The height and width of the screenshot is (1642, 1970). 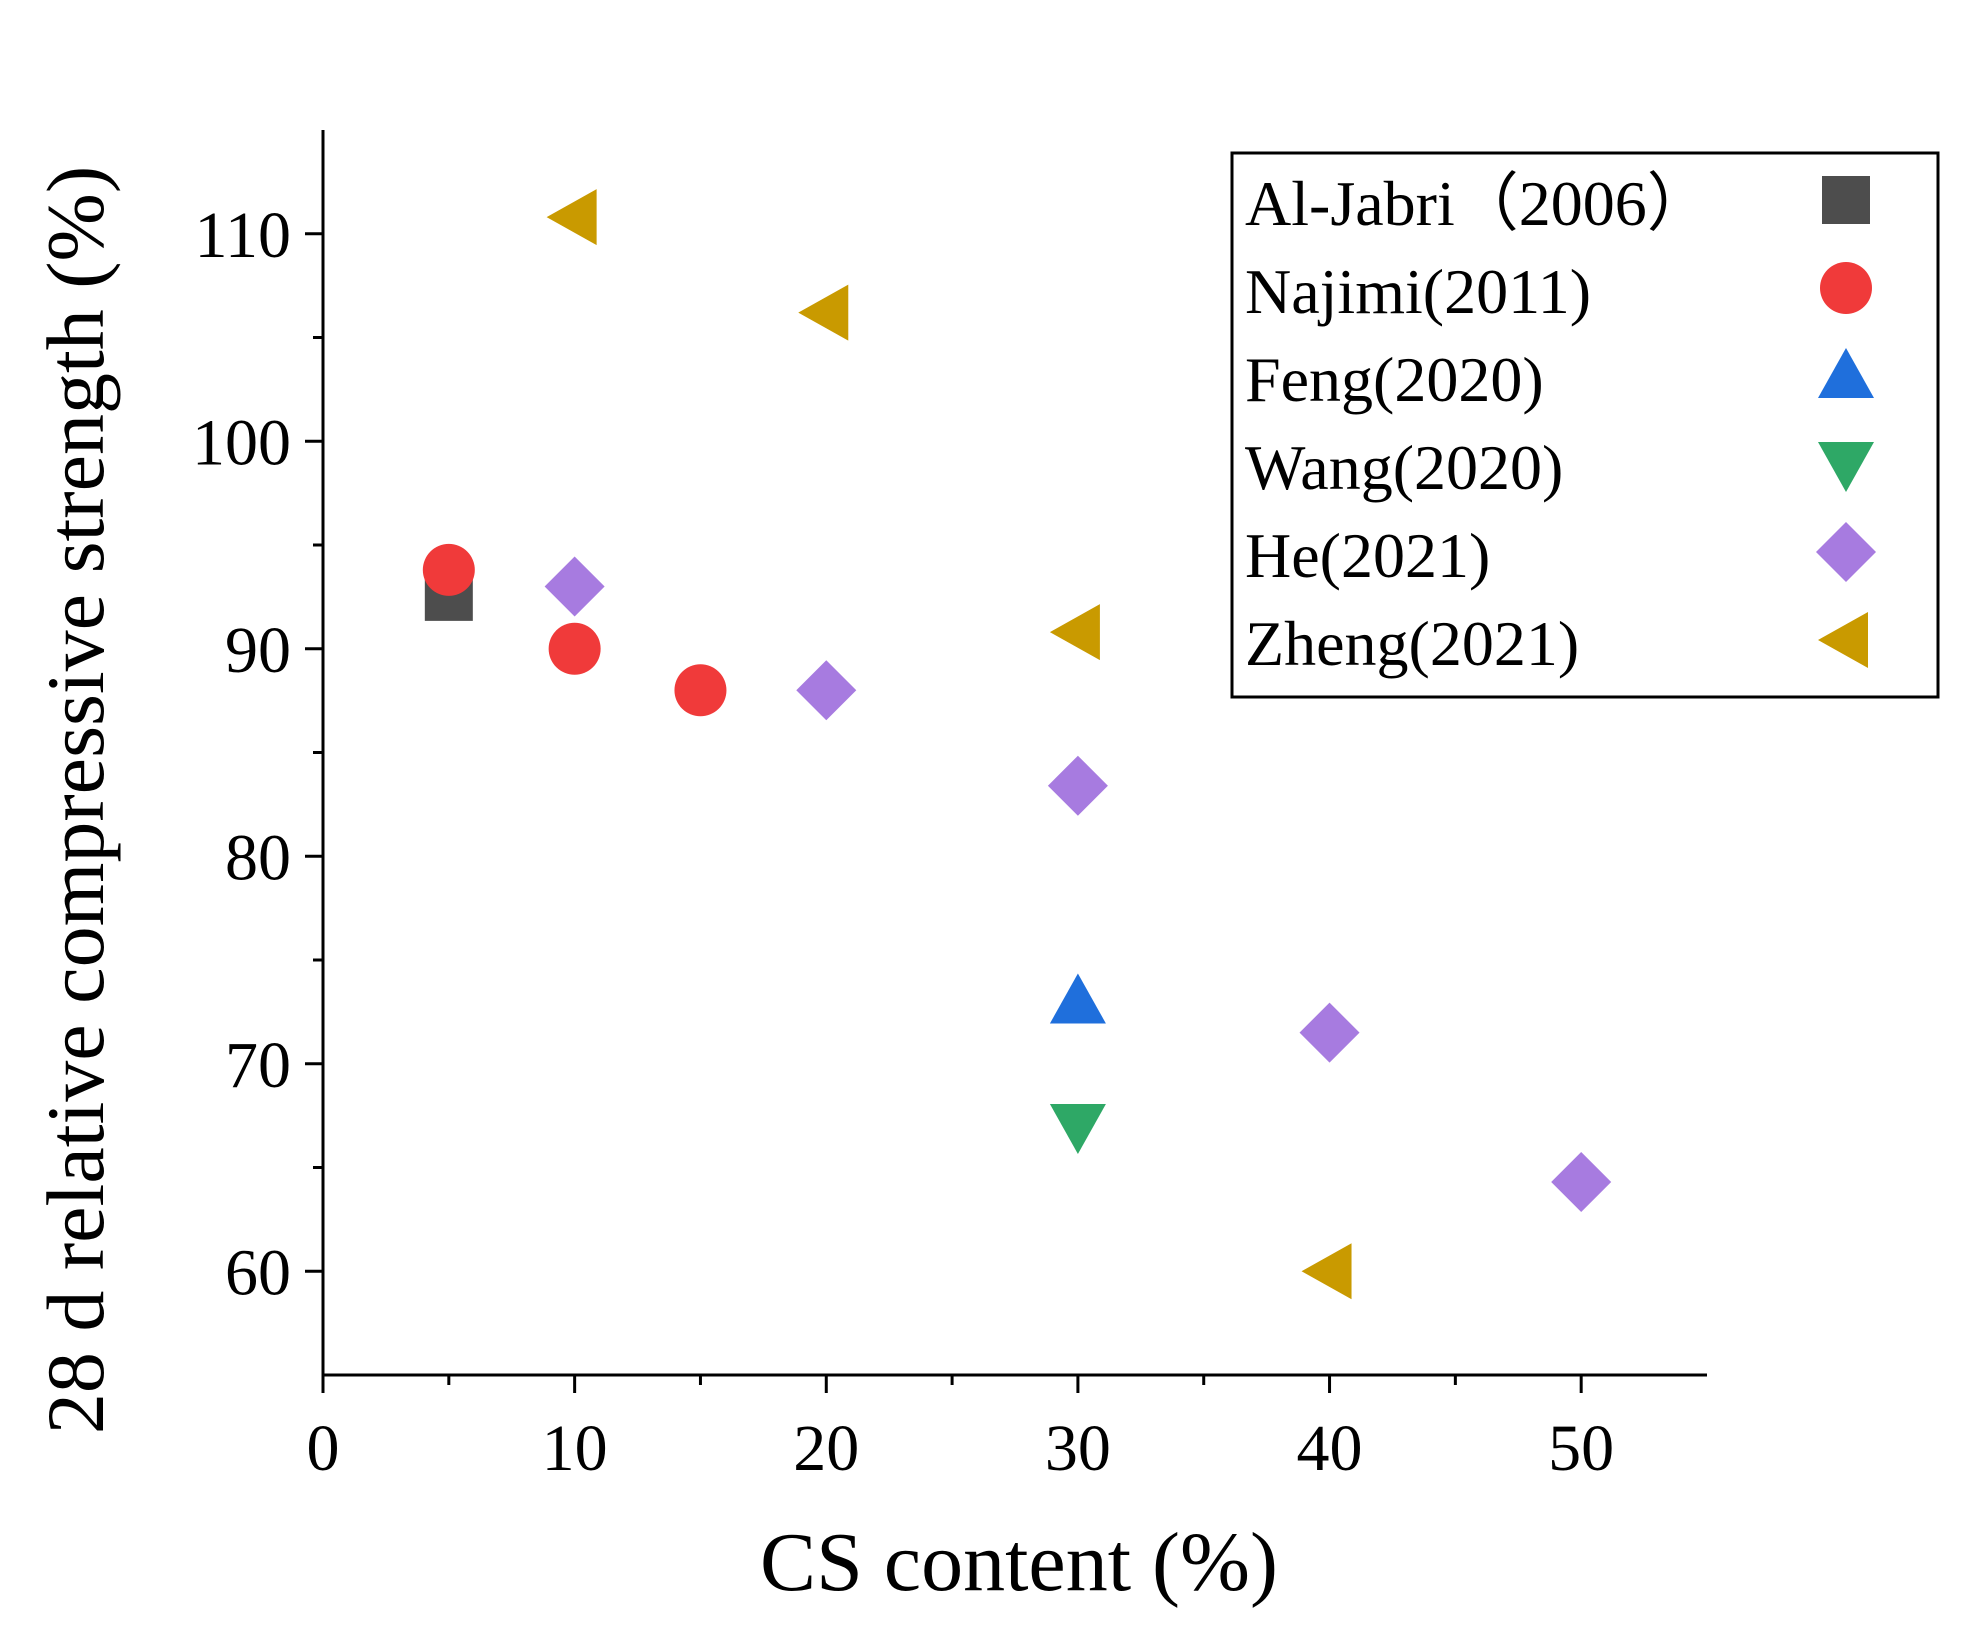 What do you see at coordinates (1367, 555) in the screenshot?
I see `legend-label: He(2021)` at bounding box center [1367, 555].